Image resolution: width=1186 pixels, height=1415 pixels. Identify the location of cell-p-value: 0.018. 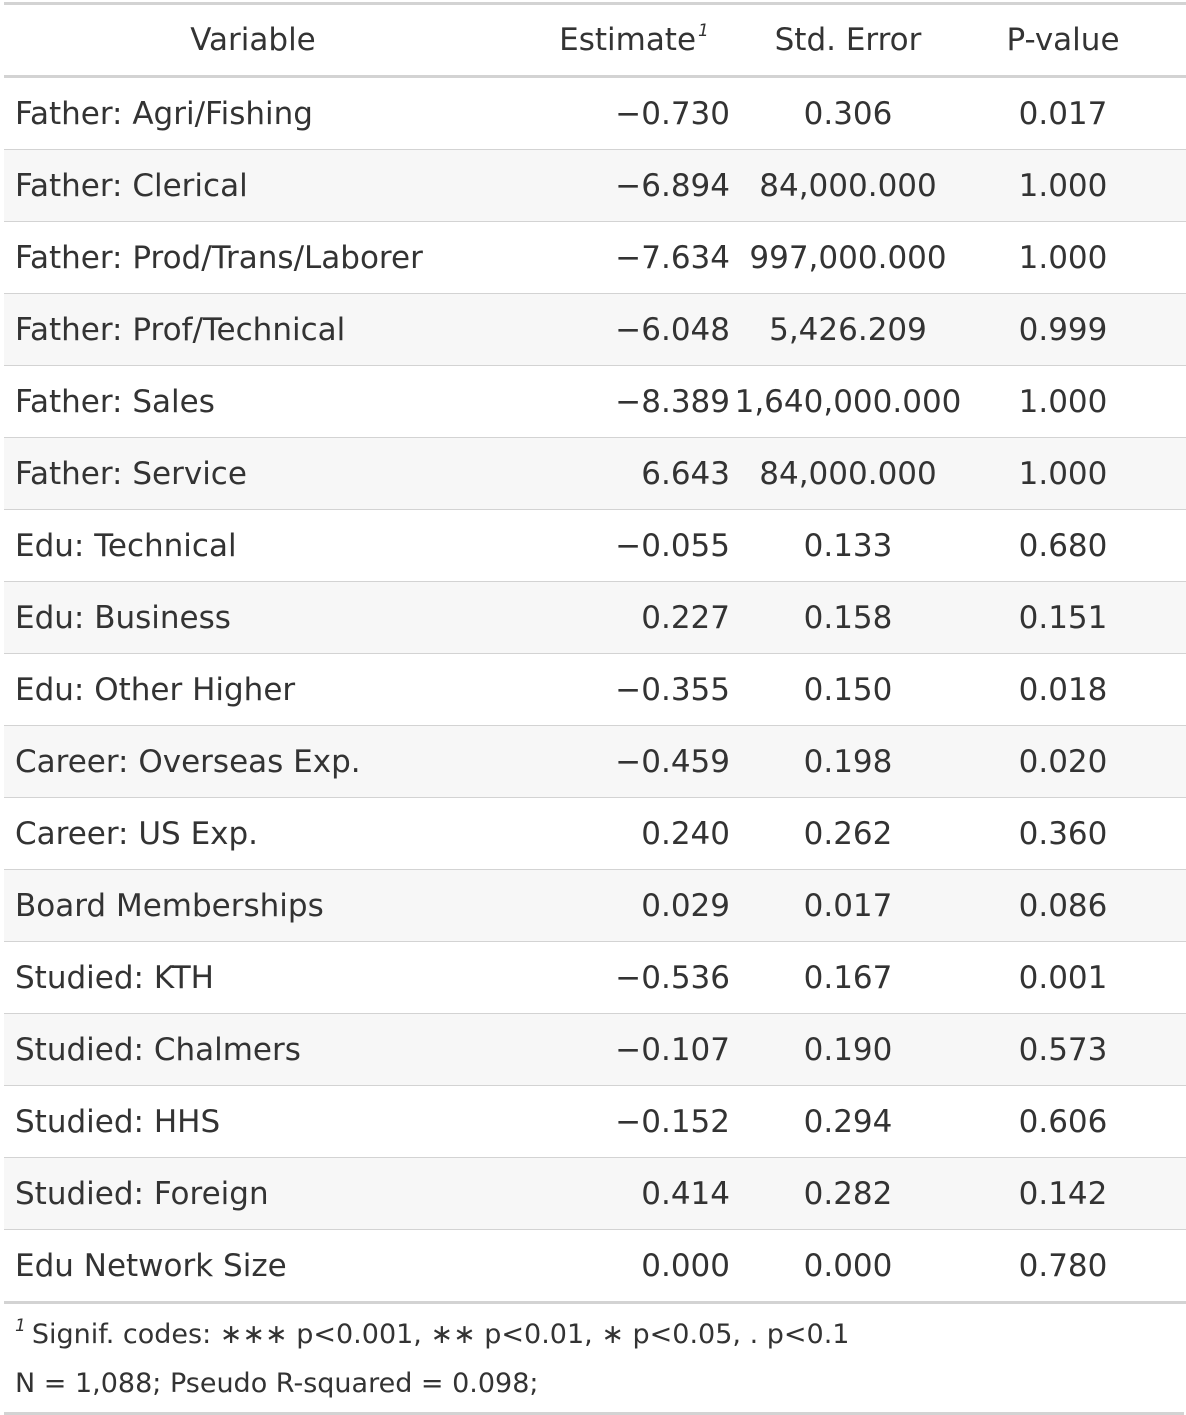
(1063, 689).